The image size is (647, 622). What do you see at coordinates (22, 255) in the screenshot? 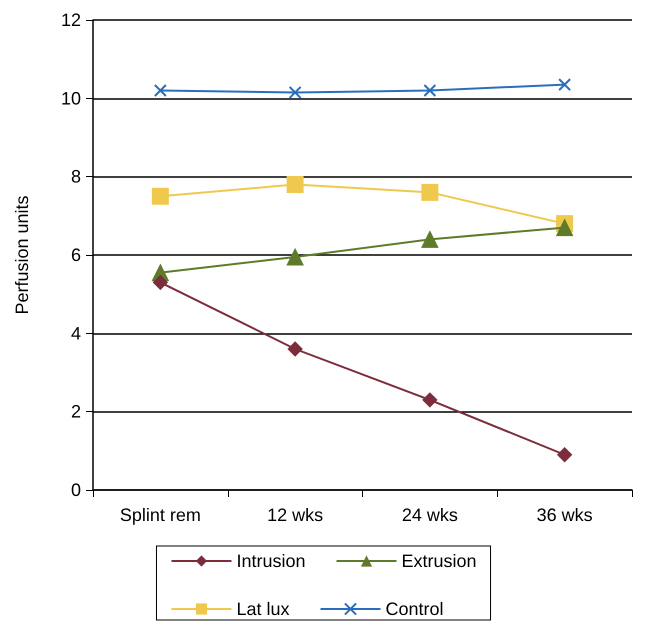
I see `y-axis-title: Perfusion units` at bounding box center [22, 255].